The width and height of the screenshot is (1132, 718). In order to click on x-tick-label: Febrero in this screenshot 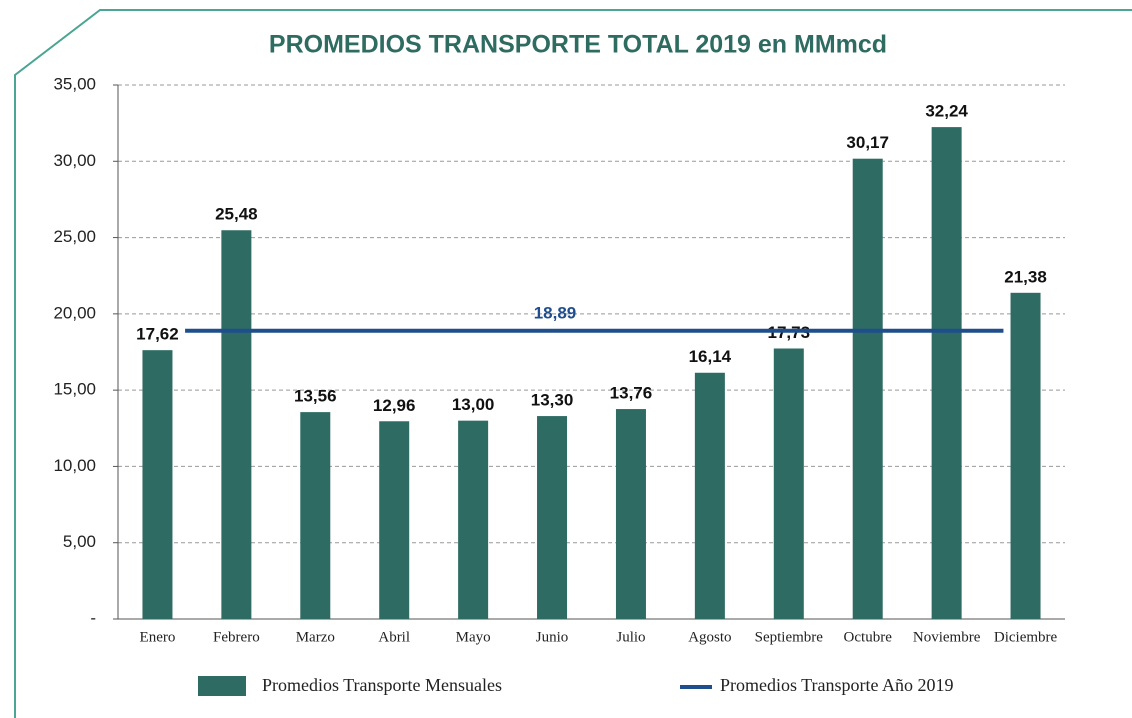, I will do `click(236, 637)`.